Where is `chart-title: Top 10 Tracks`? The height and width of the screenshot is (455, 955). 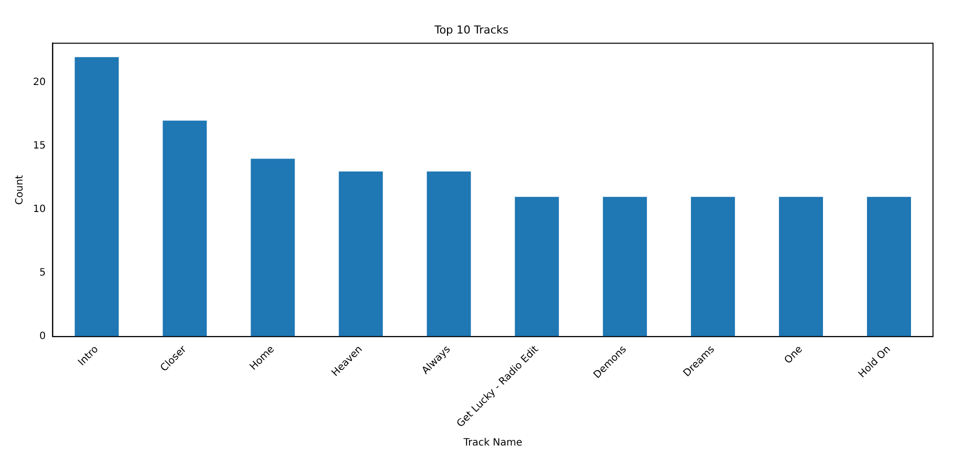 chart-title: Top 10 Tracks is located at coordinates (471, 29).